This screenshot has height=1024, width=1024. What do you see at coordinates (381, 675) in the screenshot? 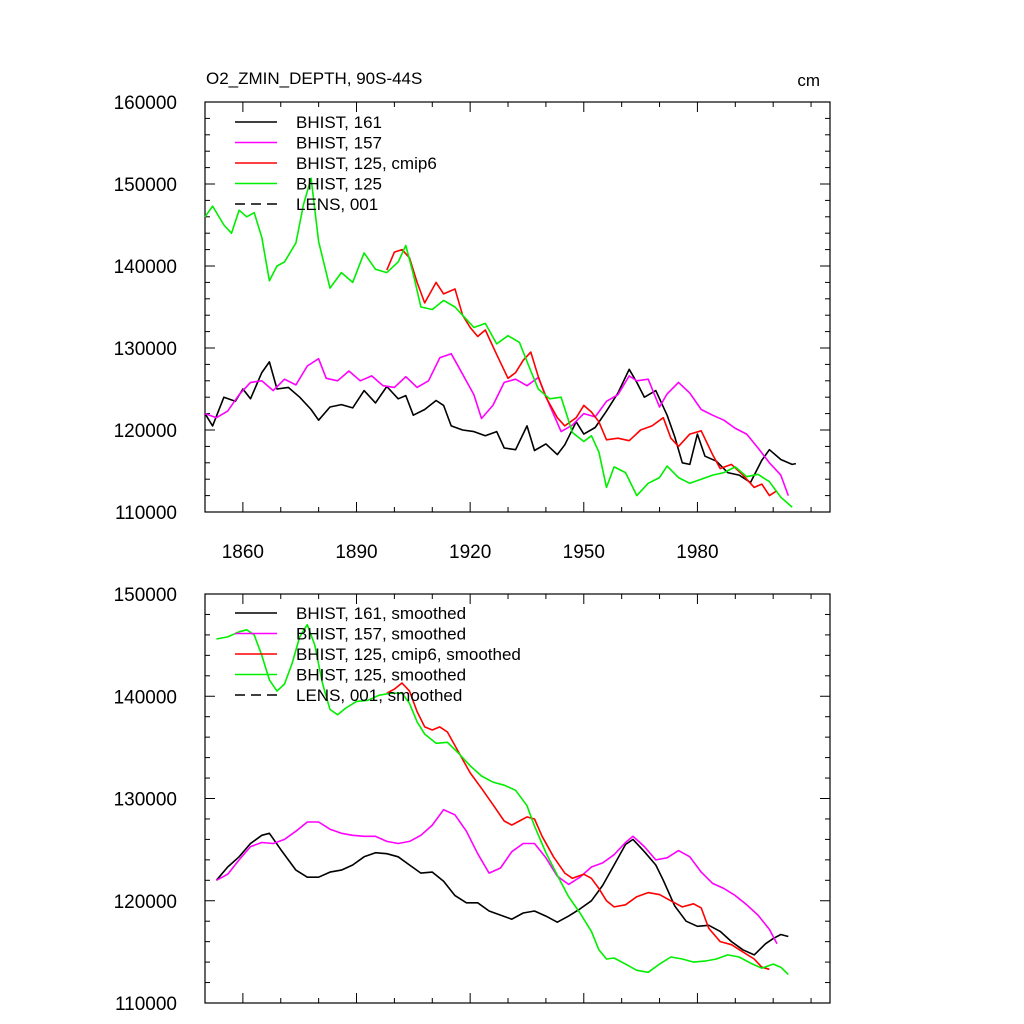
I see `legend-label: BHIST, 125, smoothed` at bounding box center [381, 675].